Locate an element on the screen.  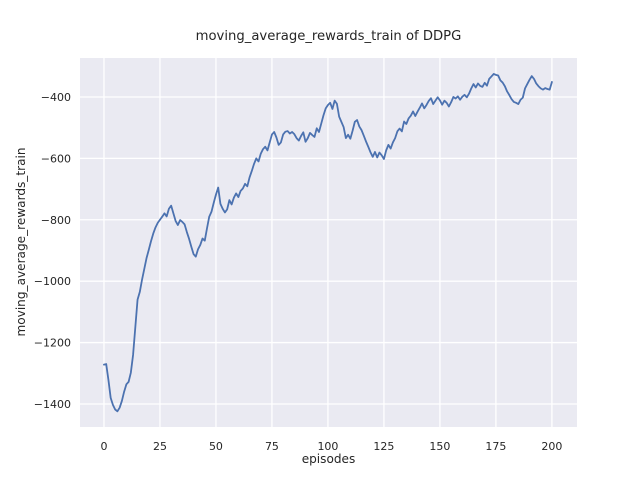
x-tick-label: 50 is located at coordinates (216, 446).